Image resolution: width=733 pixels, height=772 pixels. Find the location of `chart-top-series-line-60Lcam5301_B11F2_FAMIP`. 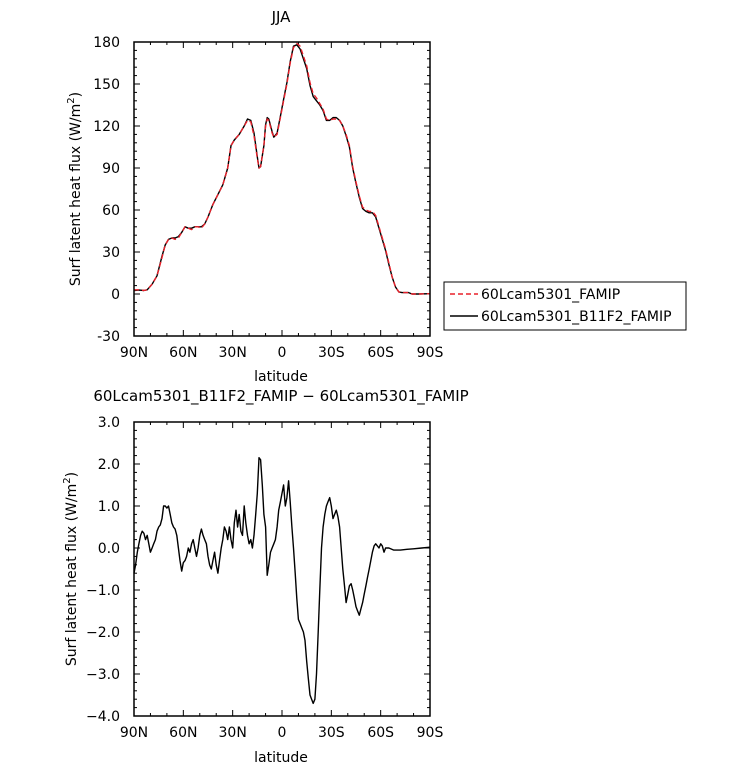

chart-top-series-line-60Lcam5301_B11F2_FAMIP is located at coordinates (282, 169).